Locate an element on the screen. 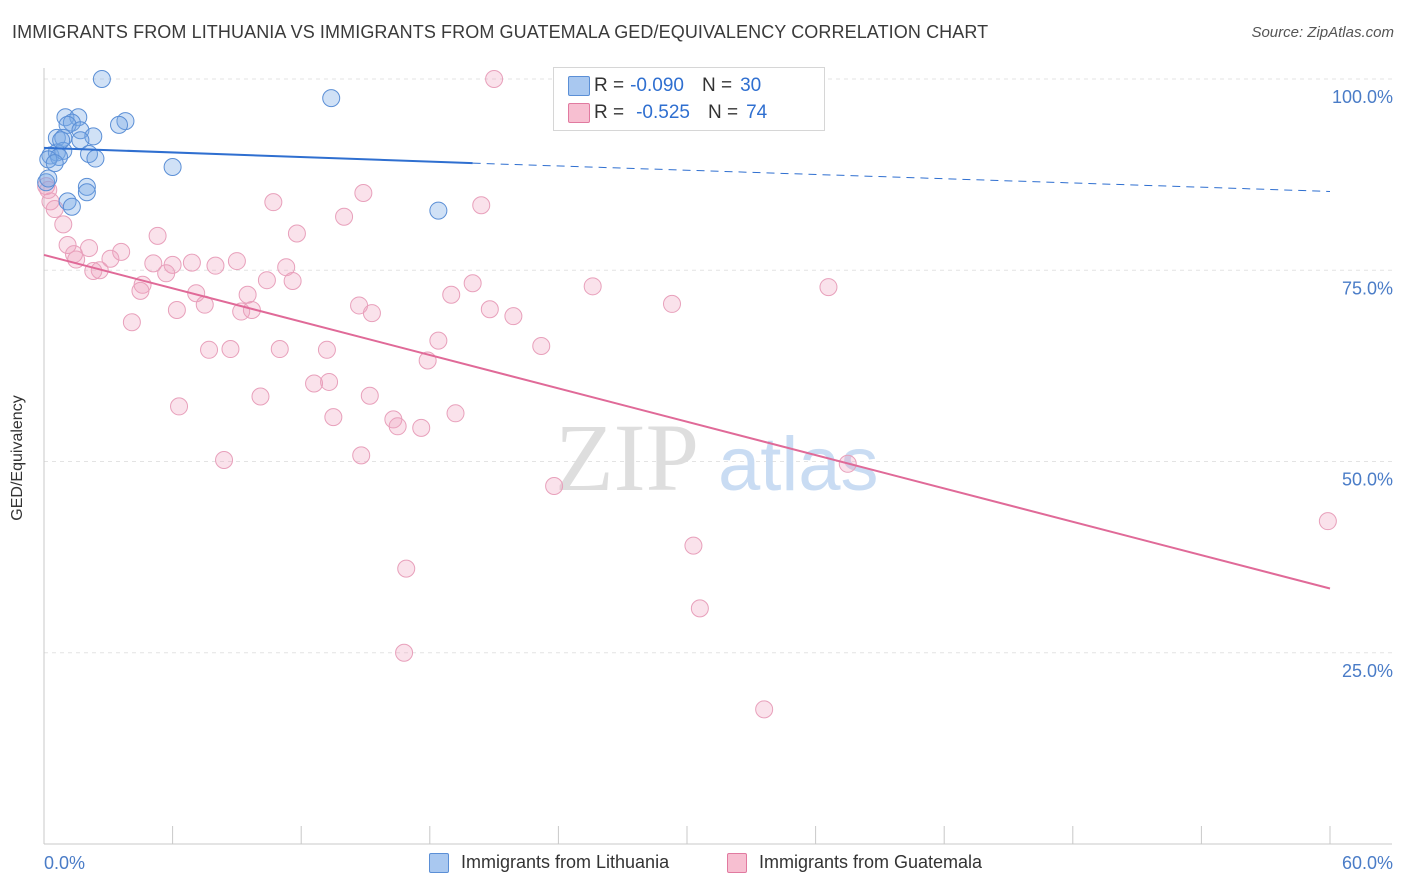  watermark: ZIP atlas is located at coordinates (717, 457).